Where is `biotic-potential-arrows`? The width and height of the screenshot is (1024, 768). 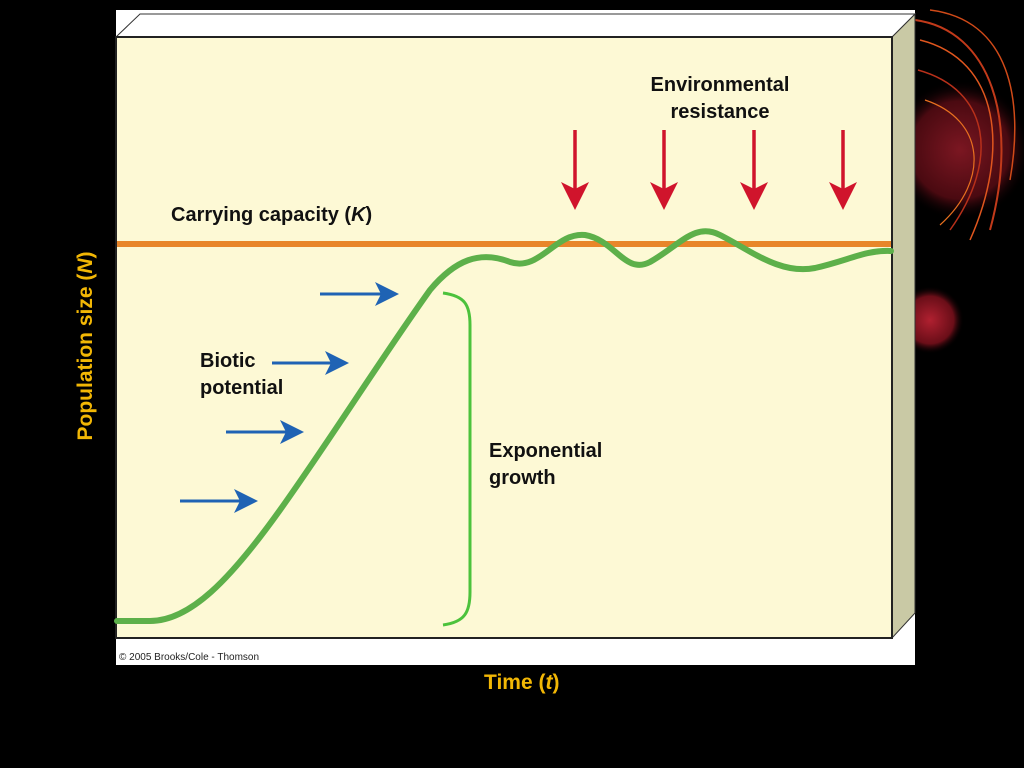
biotic-potential-arrows is located at coordinates (289, 397).